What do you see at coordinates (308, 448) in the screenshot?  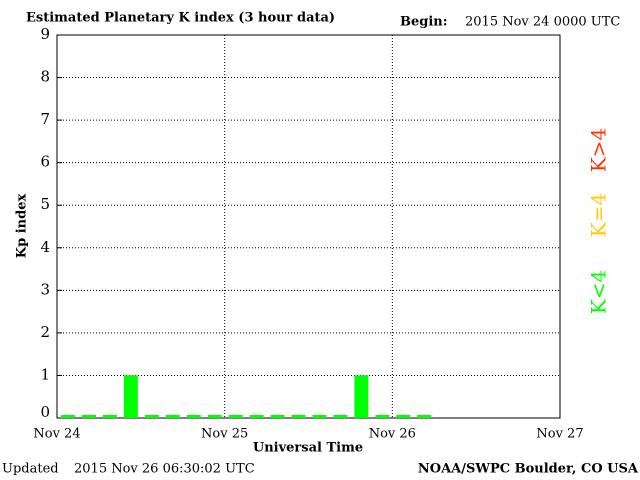 I see `x-axis-label: Universal Time` at bounding box center [308, 448].